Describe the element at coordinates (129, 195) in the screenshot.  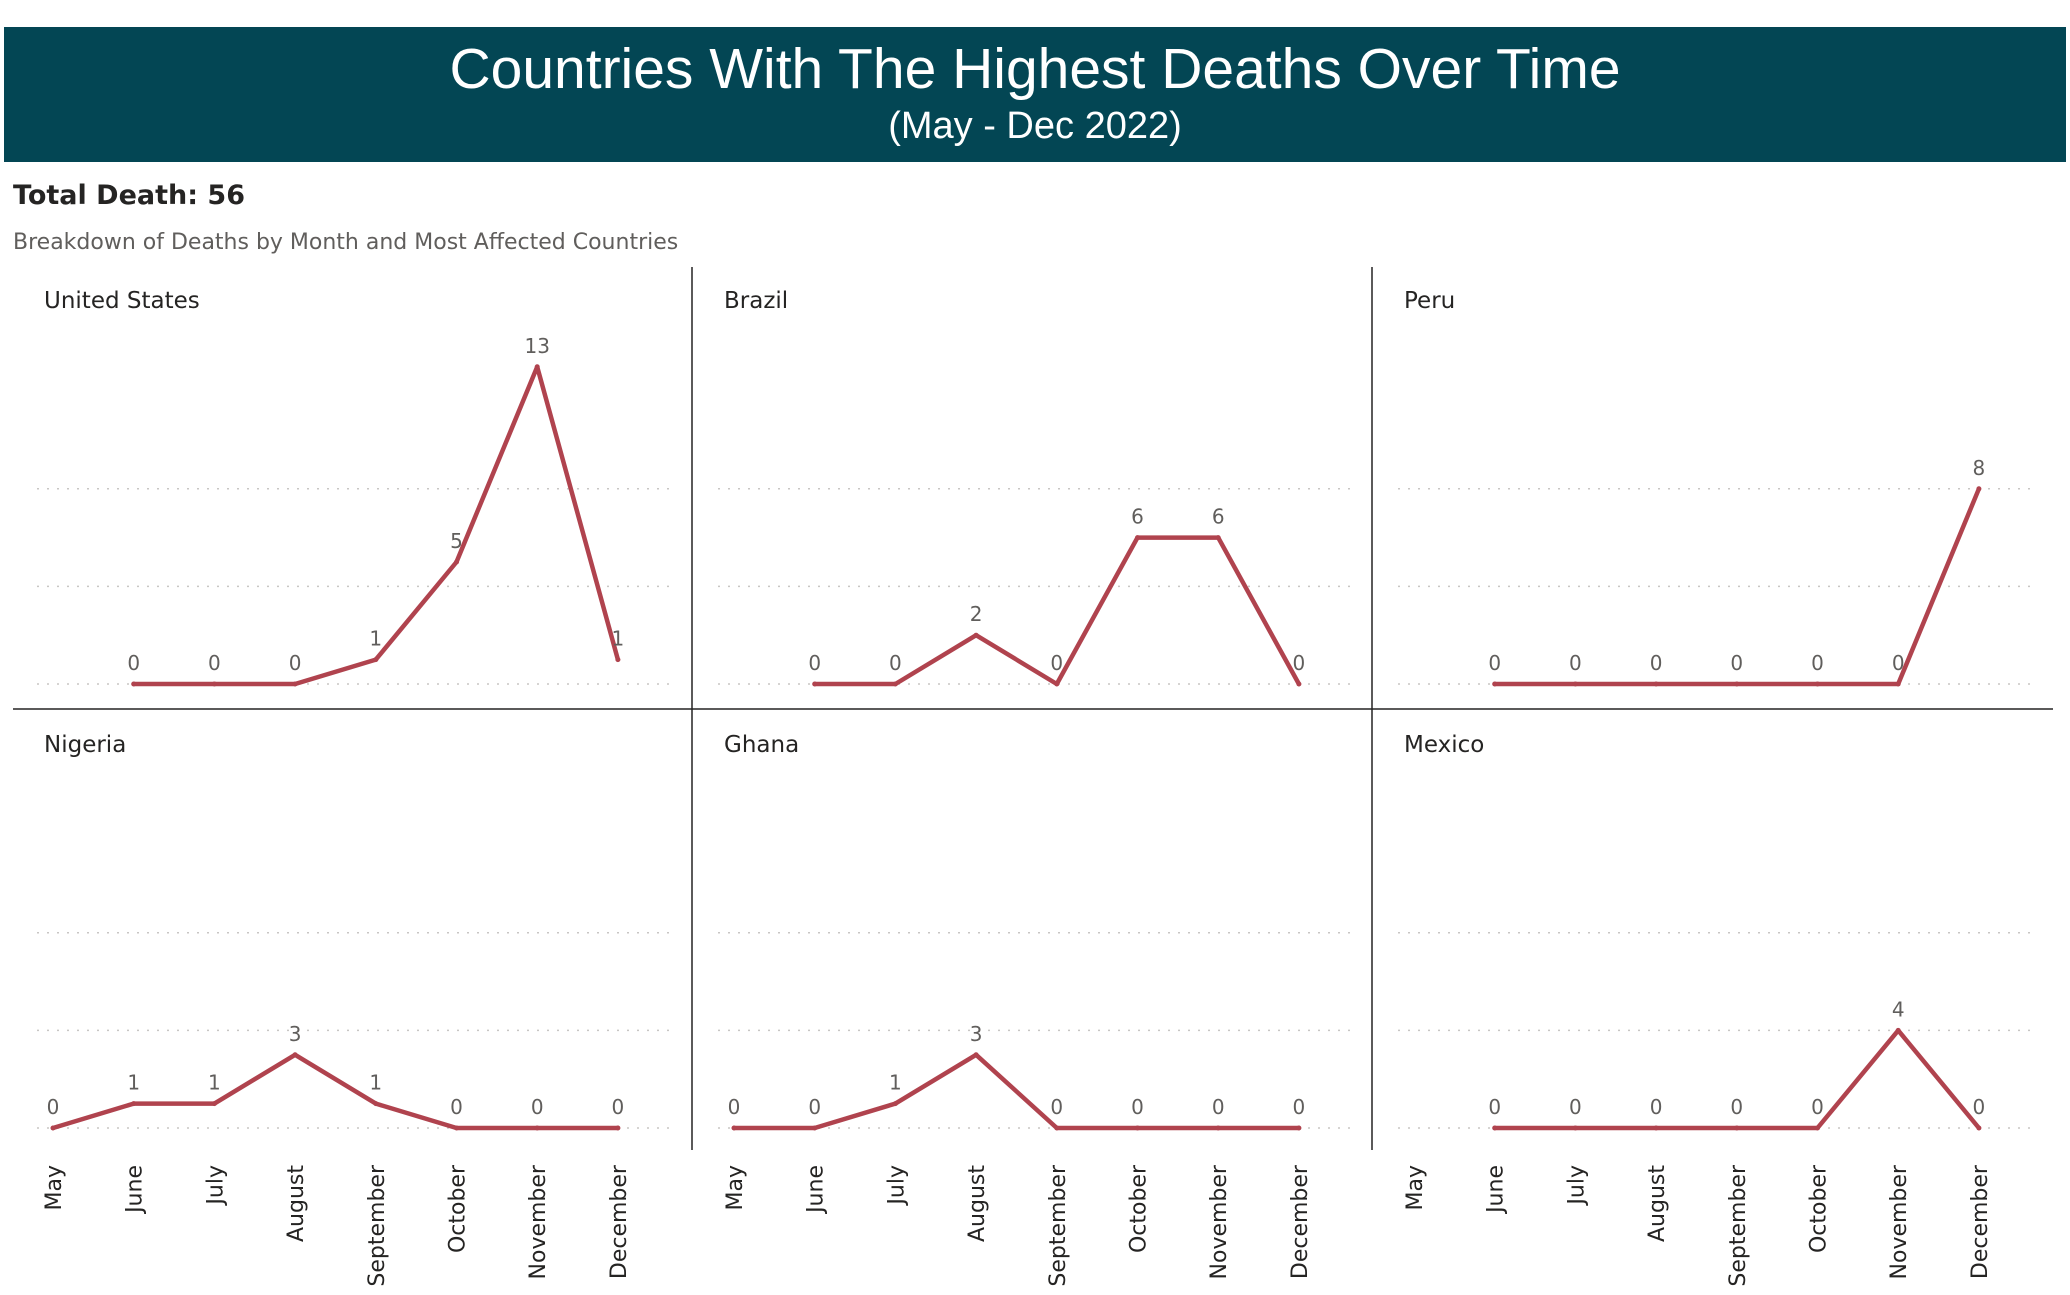
I see `total-deaths: Total Death: 56` at that location.